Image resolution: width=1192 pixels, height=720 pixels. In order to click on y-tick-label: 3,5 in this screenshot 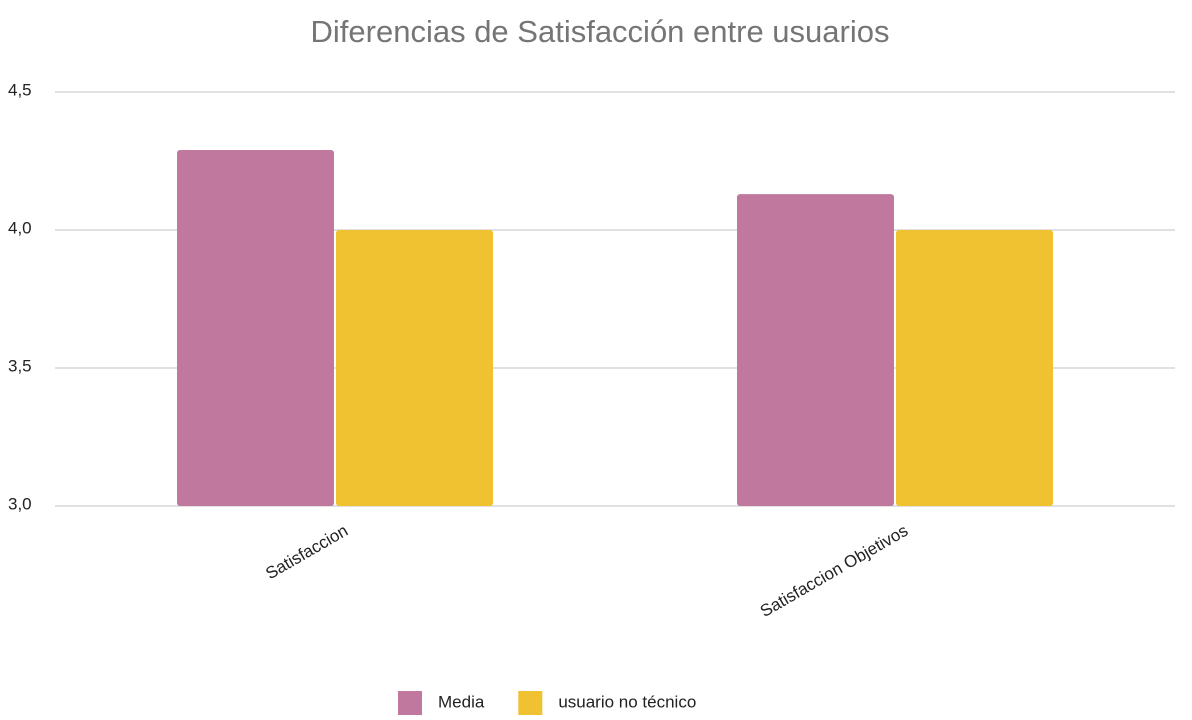, I will do `click(20, 365)`.